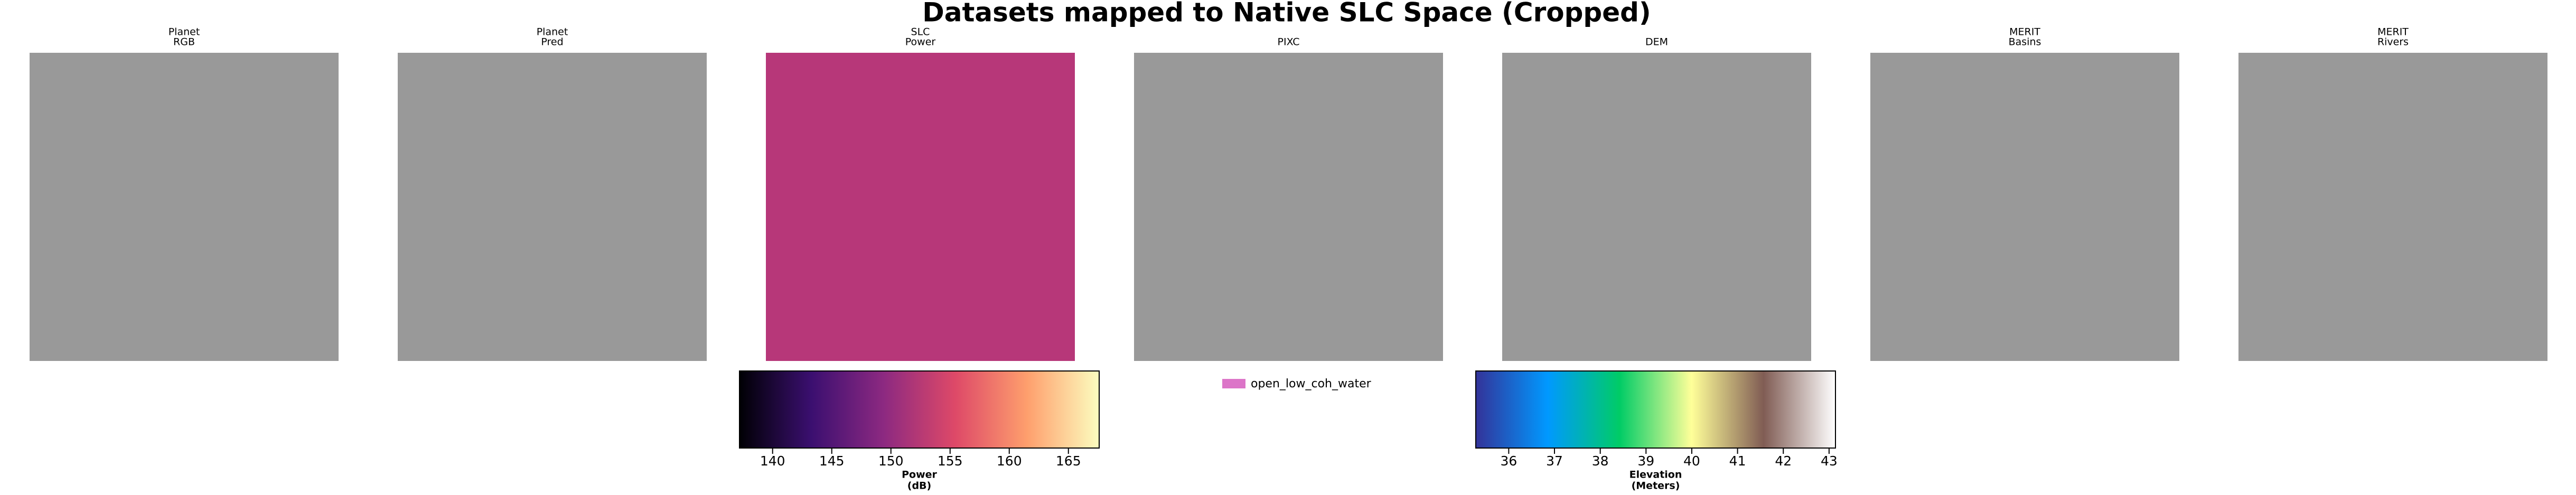  What do you see at coordinates (832, 461) in the screenshot?
I see `x-tick-label: 145` at bounding box center [832, 461].